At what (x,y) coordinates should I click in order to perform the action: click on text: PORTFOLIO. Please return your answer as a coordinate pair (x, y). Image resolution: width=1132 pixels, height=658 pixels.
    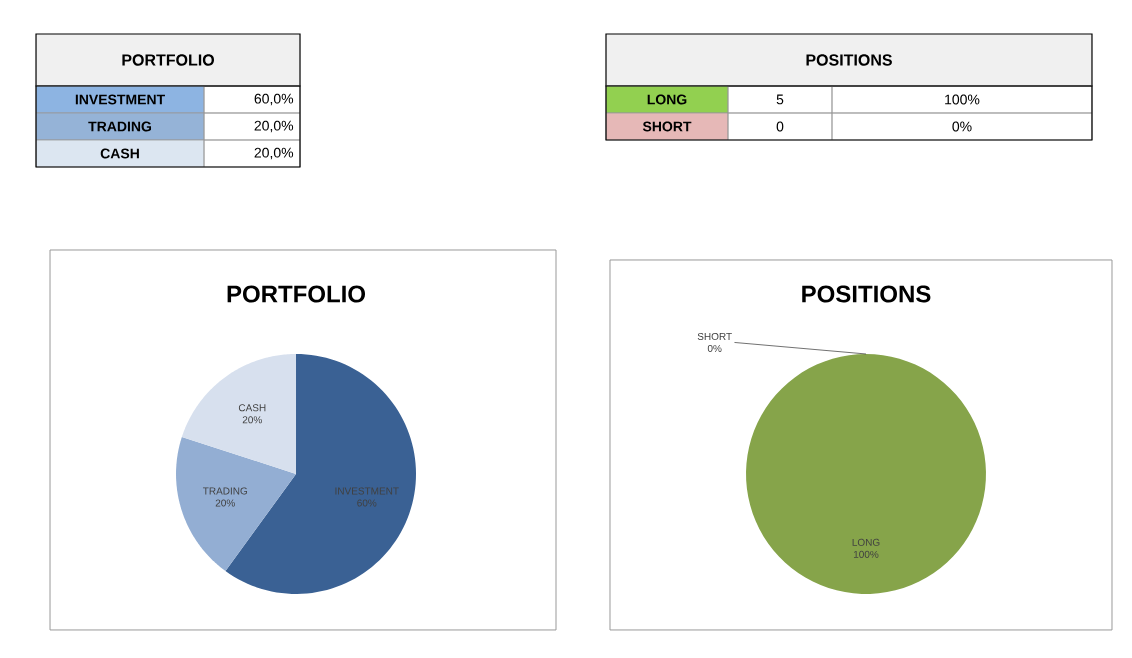
    Looking at the image, I should click on (168, 60).